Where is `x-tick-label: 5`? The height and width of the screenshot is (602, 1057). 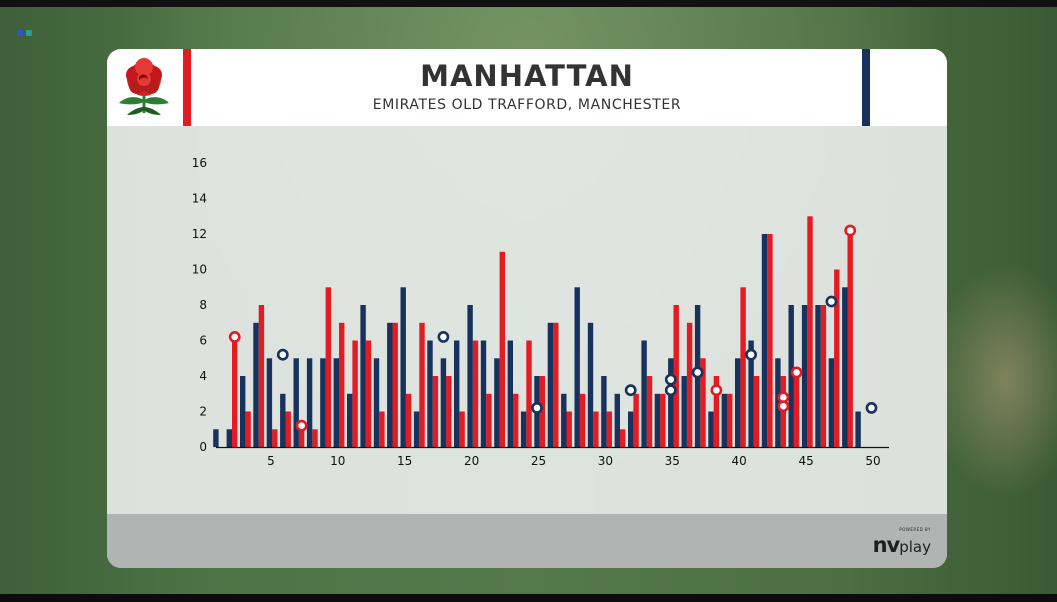 x-tick-label: 5 is located at coordinates (271, 461).